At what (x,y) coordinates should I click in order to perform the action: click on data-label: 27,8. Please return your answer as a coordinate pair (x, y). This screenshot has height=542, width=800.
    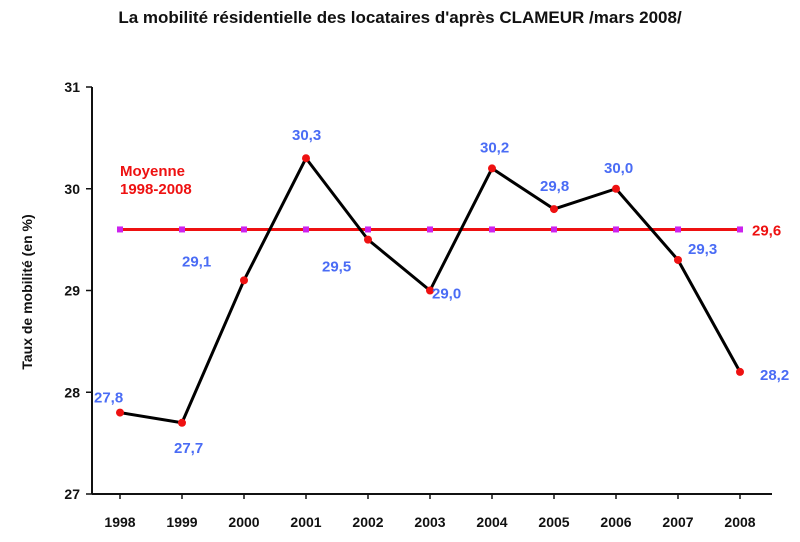
    Looking at the image, I should click on (108, 398).